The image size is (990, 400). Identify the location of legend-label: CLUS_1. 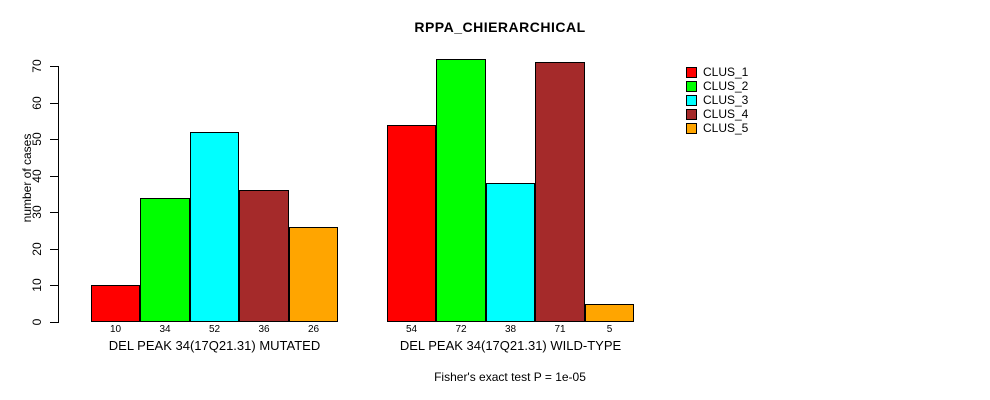
(726, 72).